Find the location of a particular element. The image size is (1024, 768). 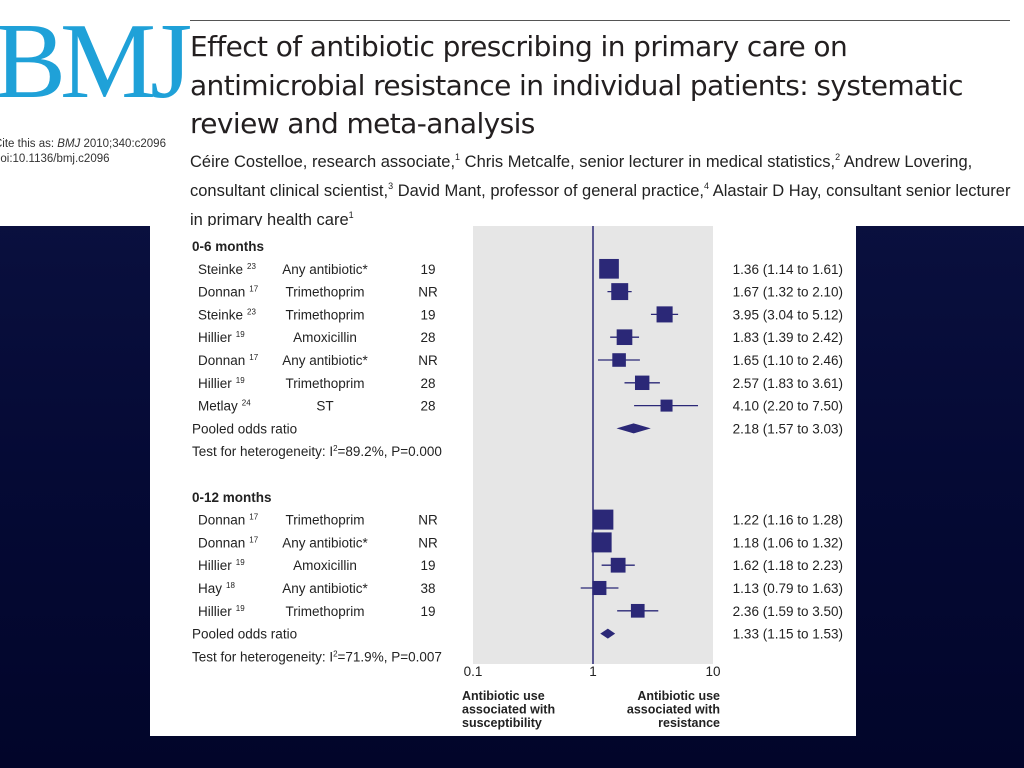

x-right-label: Antibiotic use is located at coordinates (678, 696).